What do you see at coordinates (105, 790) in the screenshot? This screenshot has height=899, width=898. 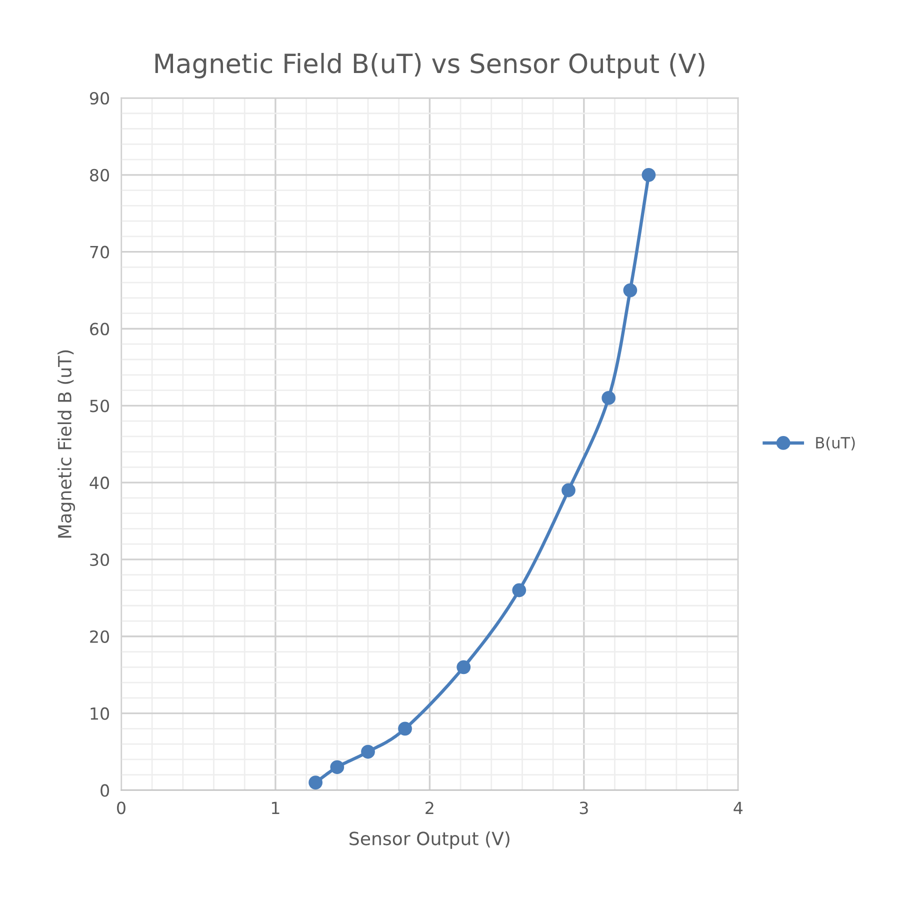 I see `y-tick-label: 0` at bounding box center [105, 790].